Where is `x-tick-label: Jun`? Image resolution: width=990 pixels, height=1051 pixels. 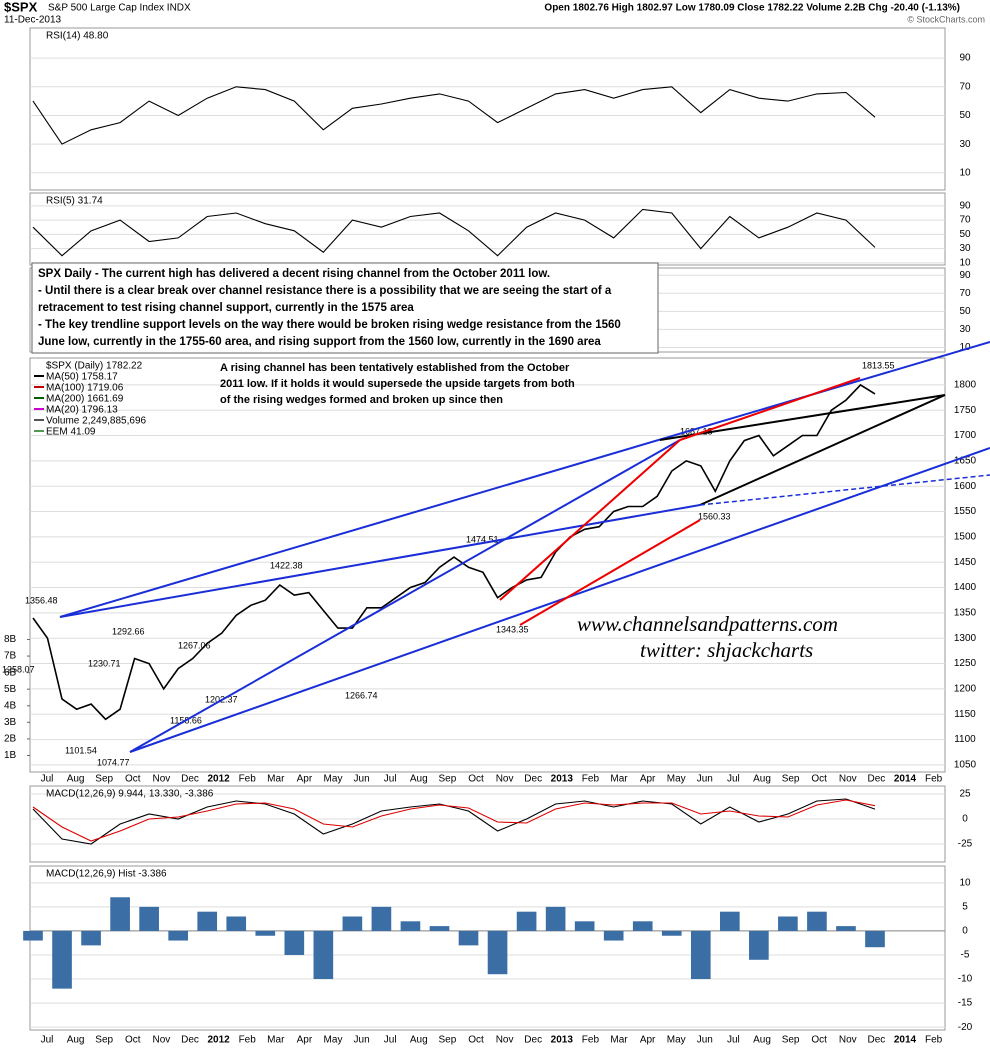 x-tick-label: Jun is located at coordinates (705, 1040).